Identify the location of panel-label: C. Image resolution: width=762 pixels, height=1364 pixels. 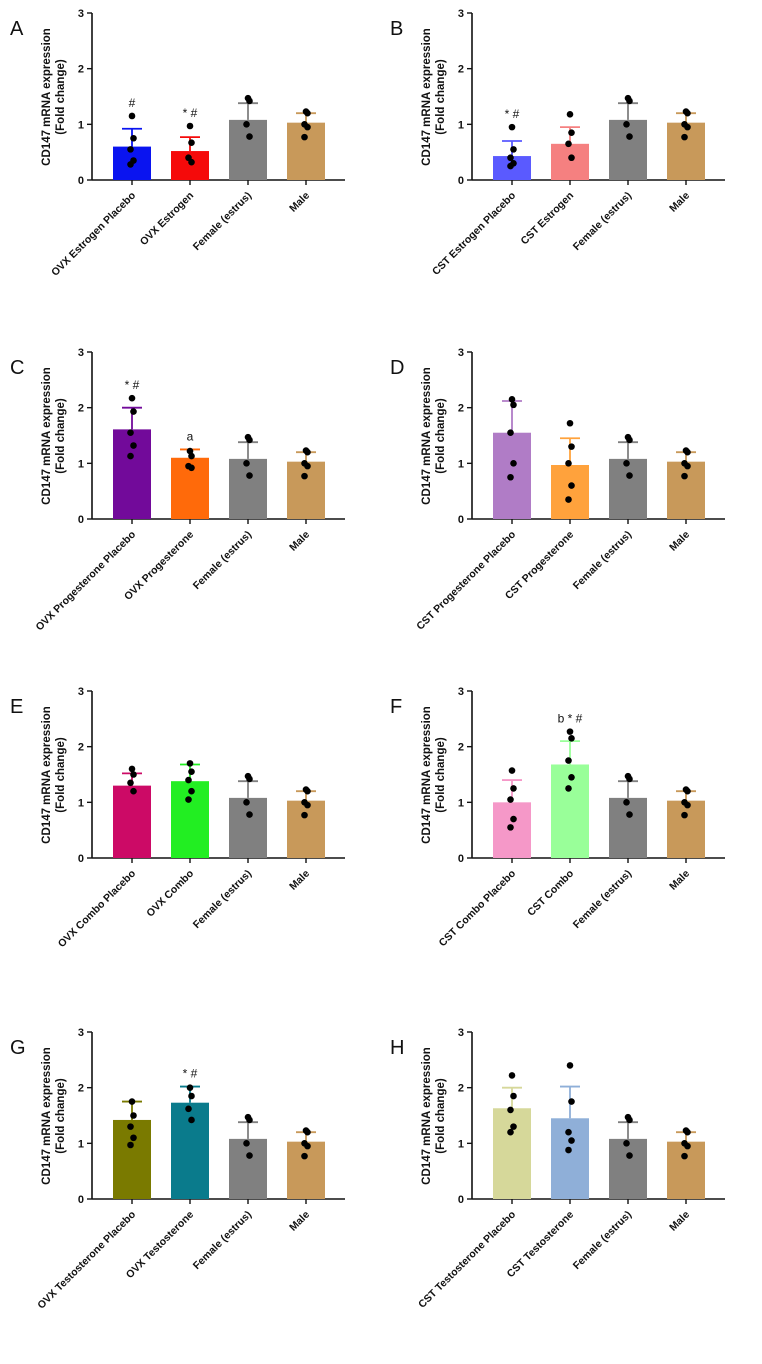
(17, 368).